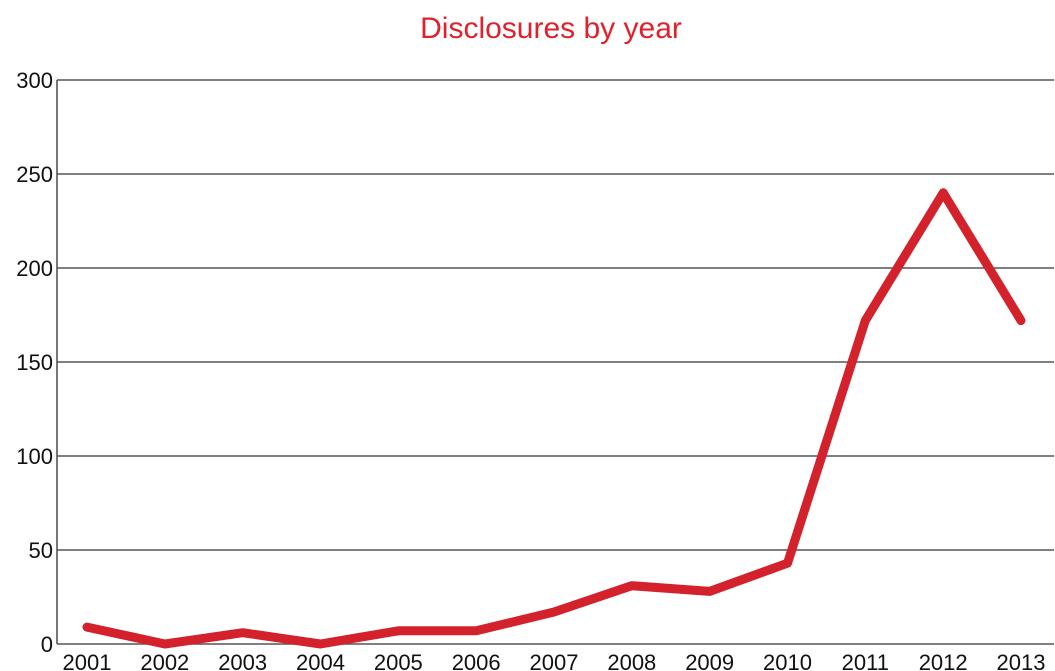  Describe the element at coordinates (242, 660) in the screenshot. I see `x-tick-label: 2003` at that location.